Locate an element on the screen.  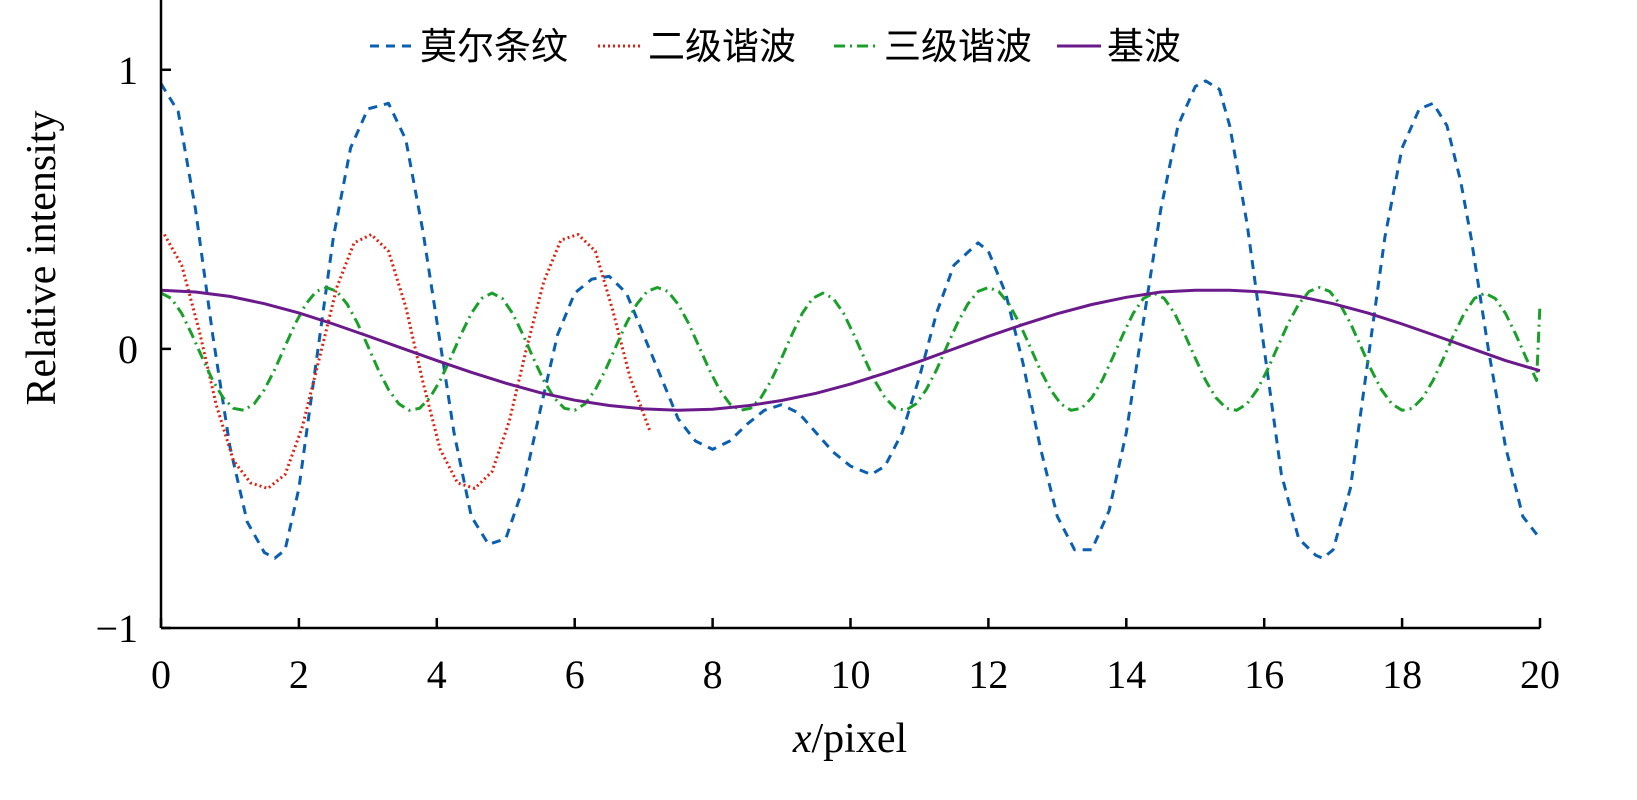
legend-label-3: 三级谐波 is located at coordinates (958, 46).